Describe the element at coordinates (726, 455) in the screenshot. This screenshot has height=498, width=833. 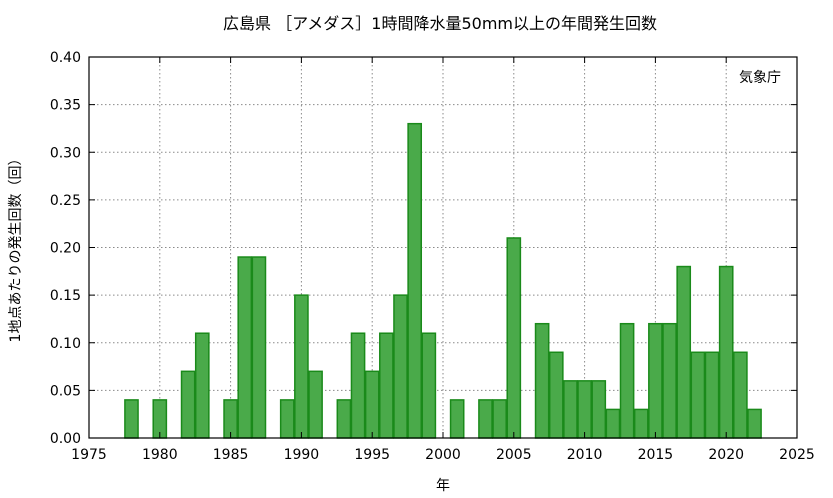
I see `x-tick-label: 2020` at that location.